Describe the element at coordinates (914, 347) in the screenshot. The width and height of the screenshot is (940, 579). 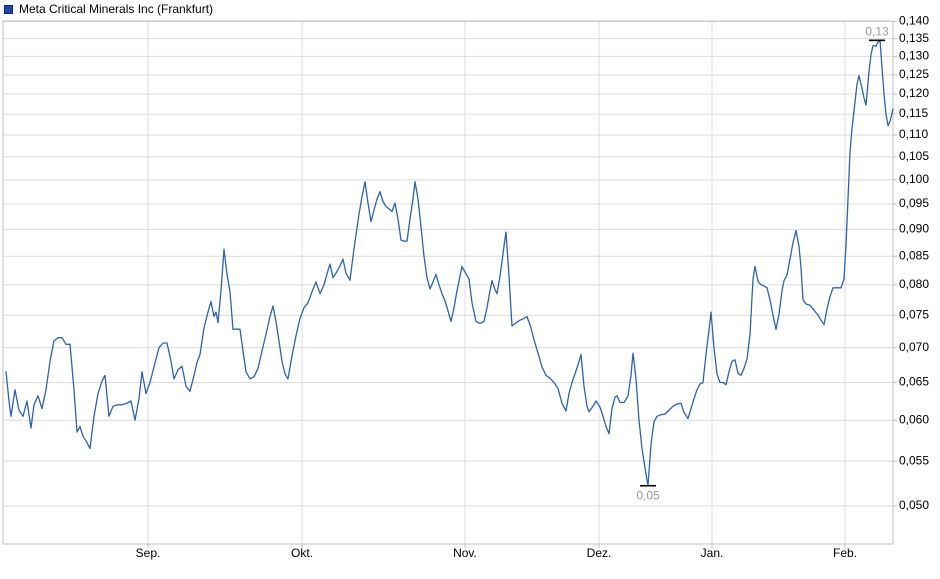
I see `y-axis-label: 0,070` at that location.